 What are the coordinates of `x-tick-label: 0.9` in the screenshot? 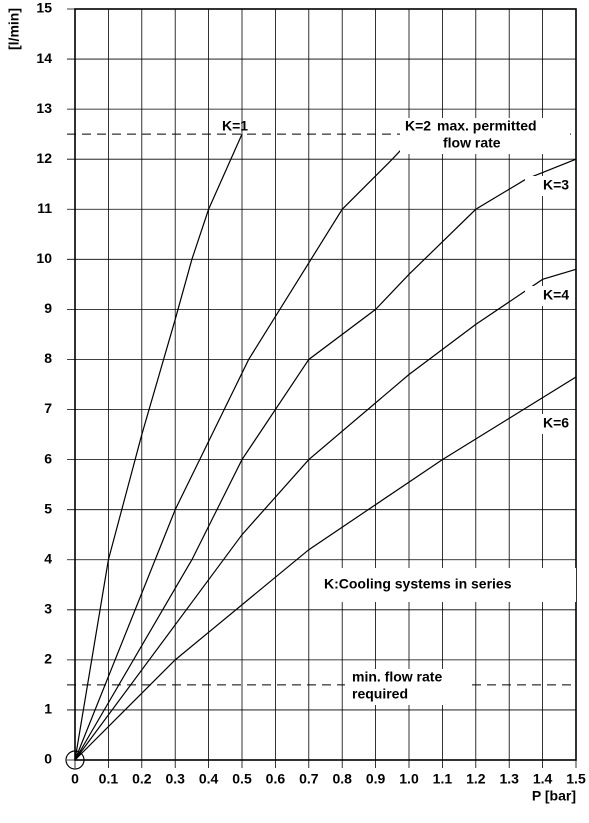 It's located at (376, 779).